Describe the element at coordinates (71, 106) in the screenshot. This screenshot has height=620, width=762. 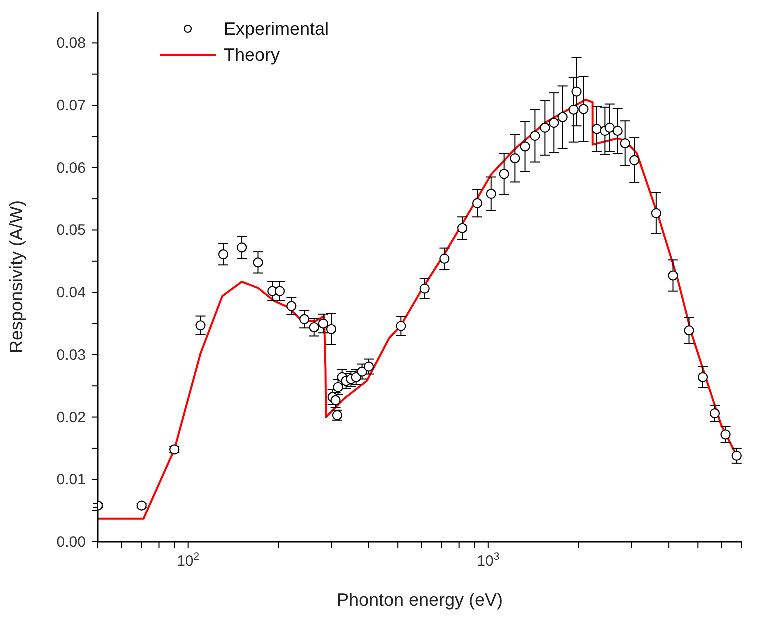
I see `y-tick-label: 0.07` at that location.